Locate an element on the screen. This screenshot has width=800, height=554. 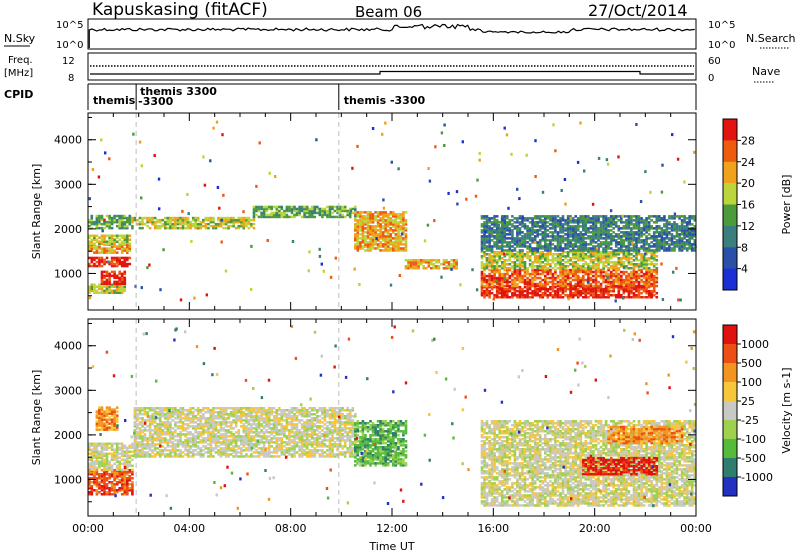
station-title: Kapuskasing (fitACF) is located at coordinates (180, 10).